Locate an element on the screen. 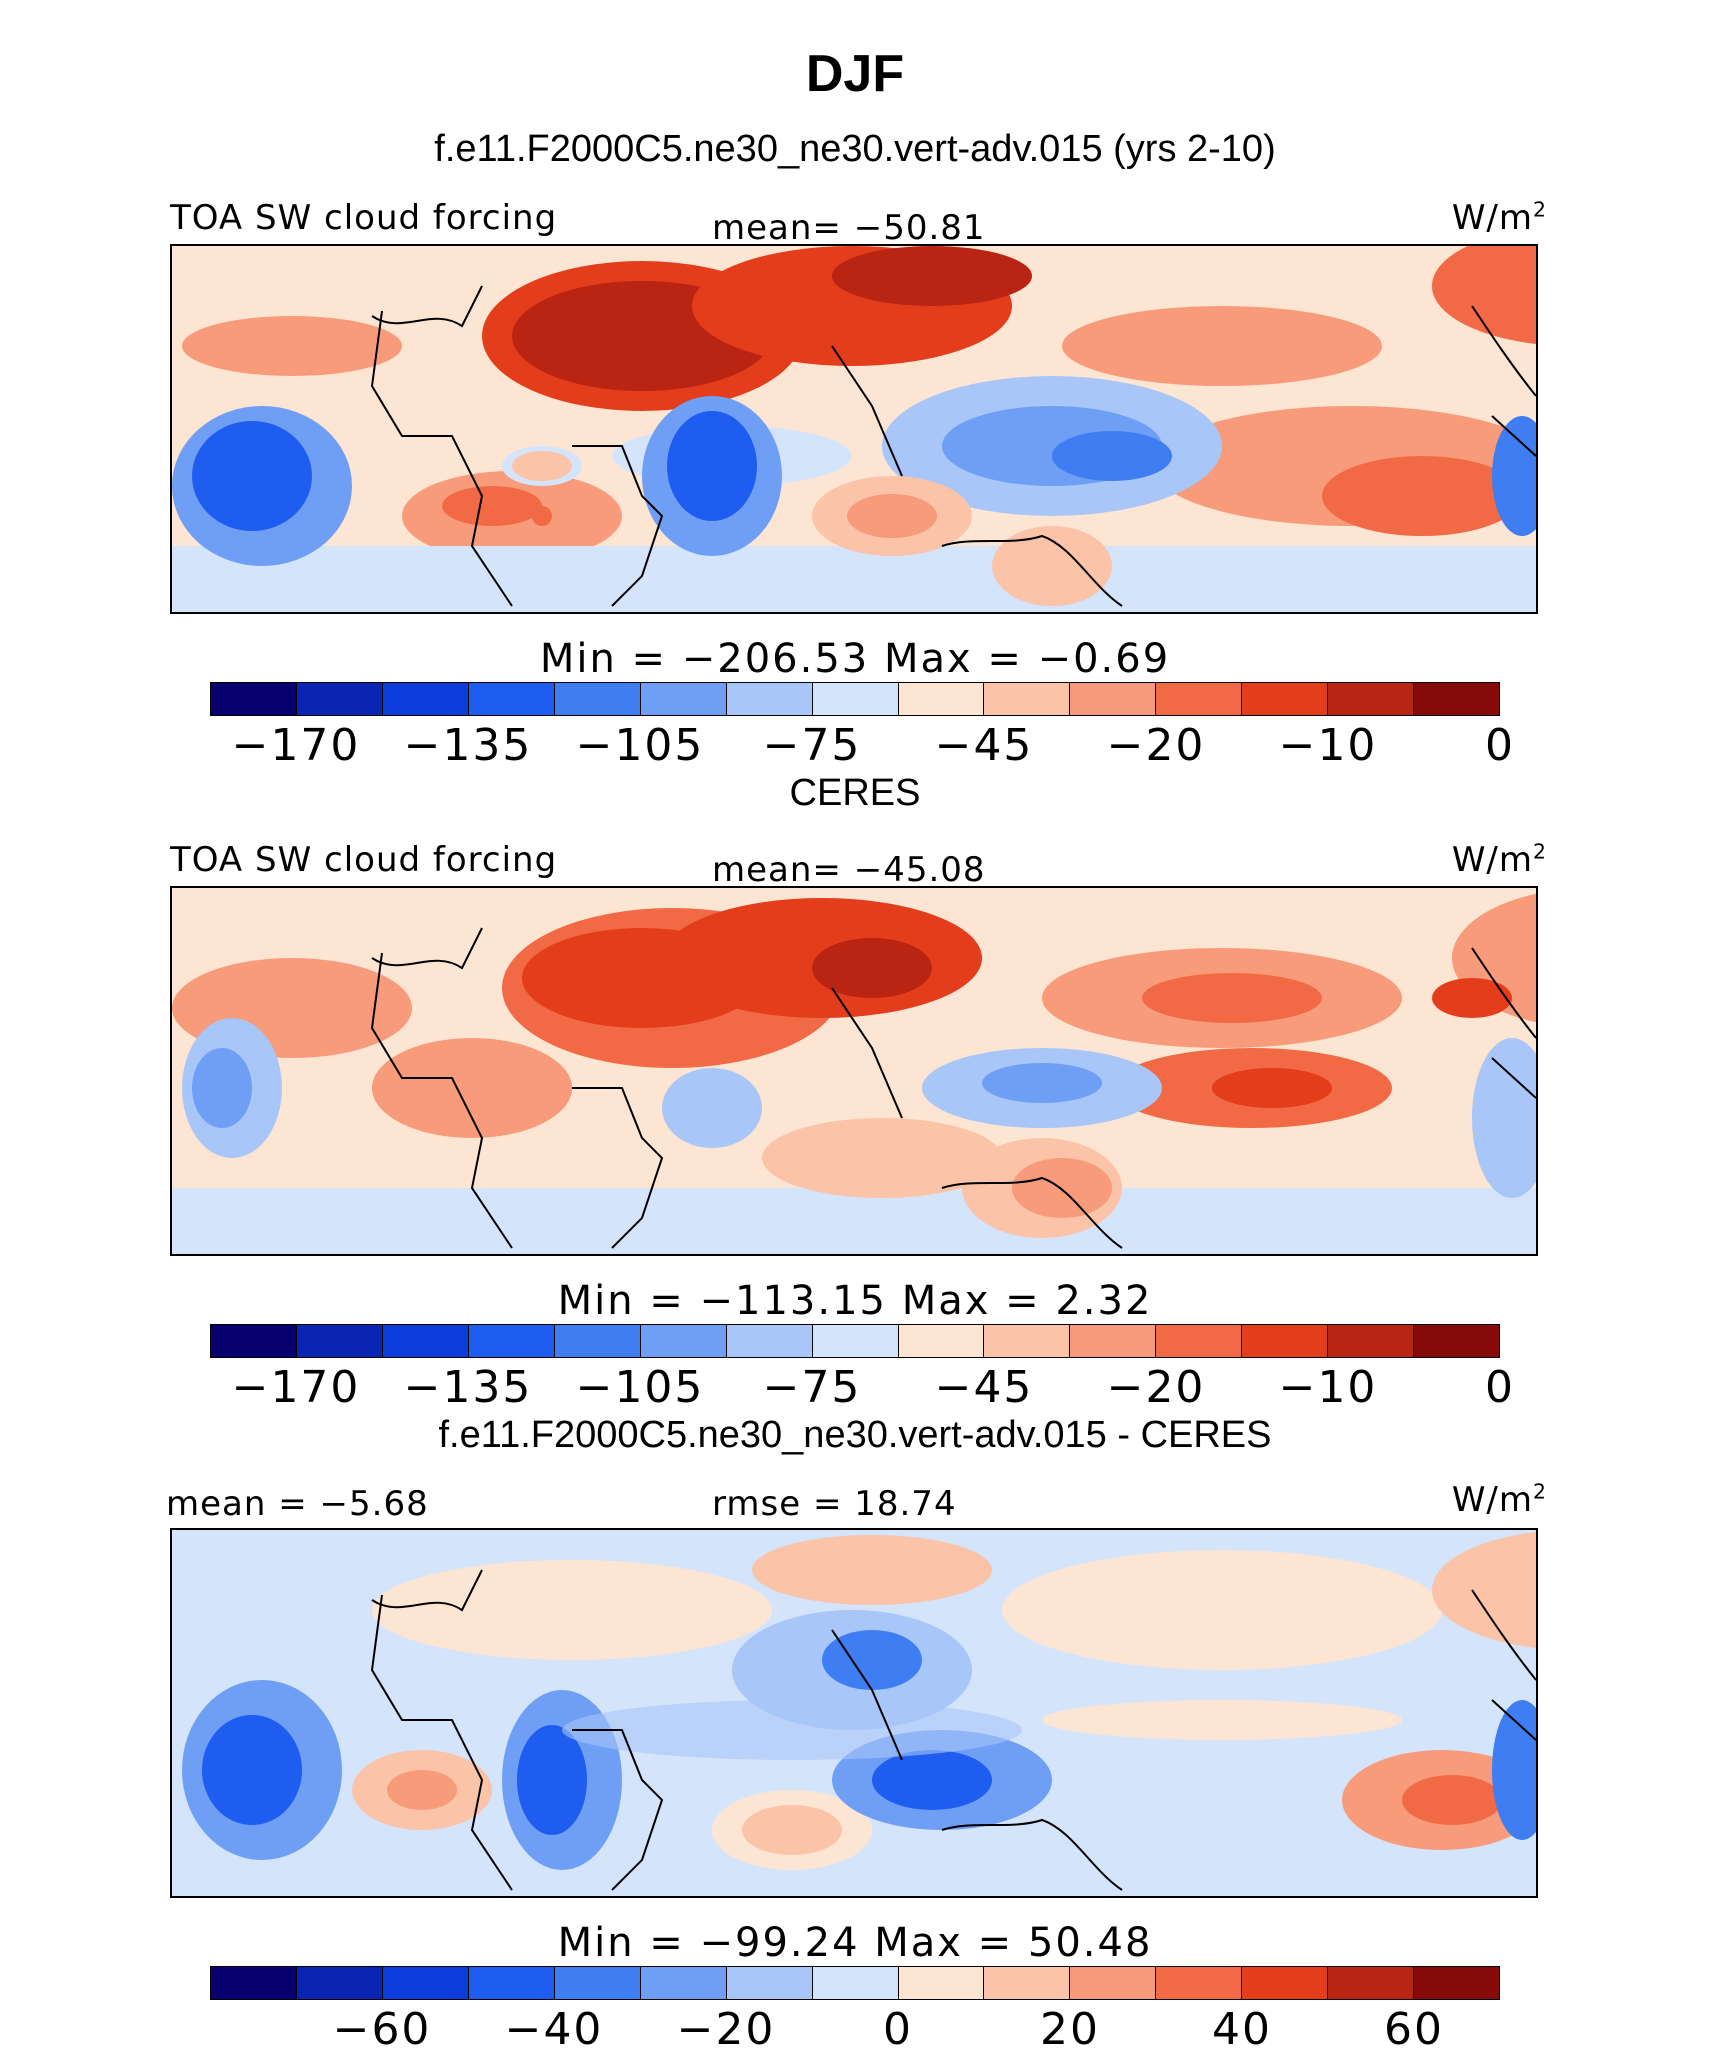 This screenshot has width=1710, height=2064. panel2-colorbar-ticks: −170 −135 −105 −75 −45 −20 −10 0 is located at coordinates (861, 1387).